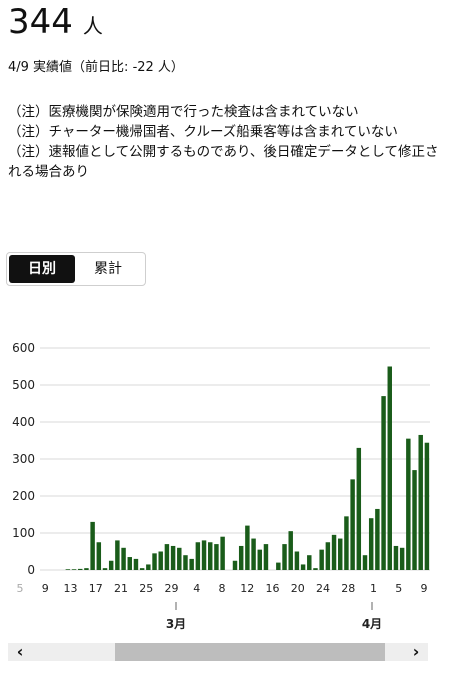 The image size is (450, 678). I want to click on x-tick-label: 29, so click(172, 588).